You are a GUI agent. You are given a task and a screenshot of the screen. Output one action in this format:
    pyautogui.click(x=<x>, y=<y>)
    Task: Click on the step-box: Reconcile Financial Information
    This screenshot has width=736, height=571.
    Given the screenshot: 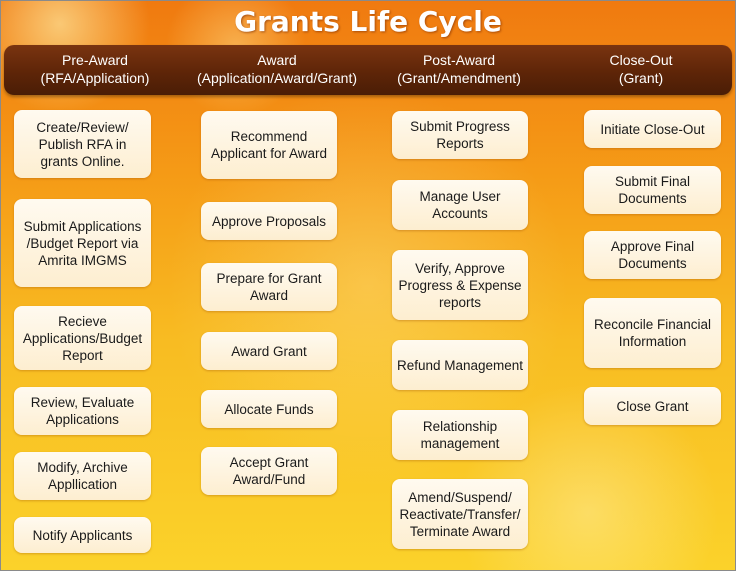 What is the action you would take?
    pyautogui.click(x=652, y=333)
    